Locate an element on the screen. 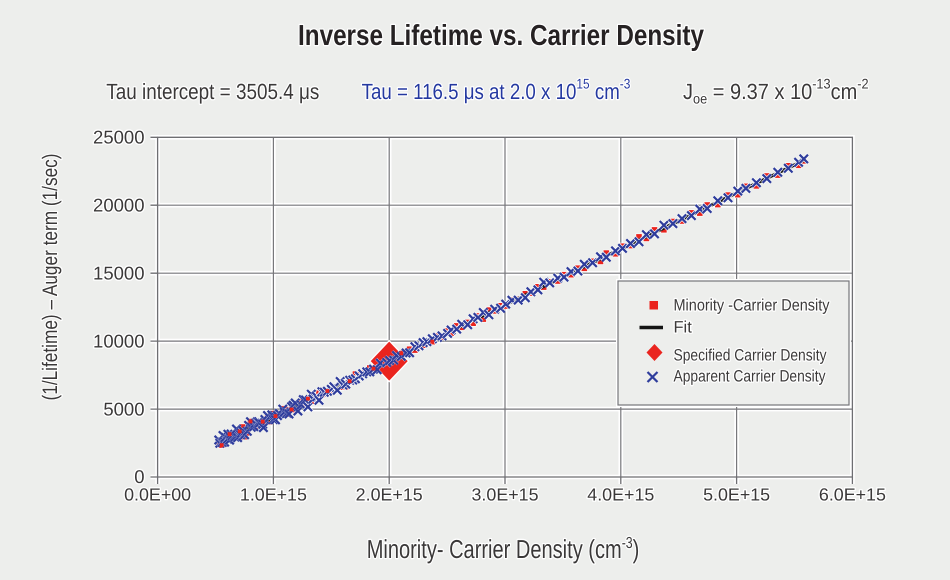  svg-text: Minority -Carrier Density is located at coordinates (752, 306).